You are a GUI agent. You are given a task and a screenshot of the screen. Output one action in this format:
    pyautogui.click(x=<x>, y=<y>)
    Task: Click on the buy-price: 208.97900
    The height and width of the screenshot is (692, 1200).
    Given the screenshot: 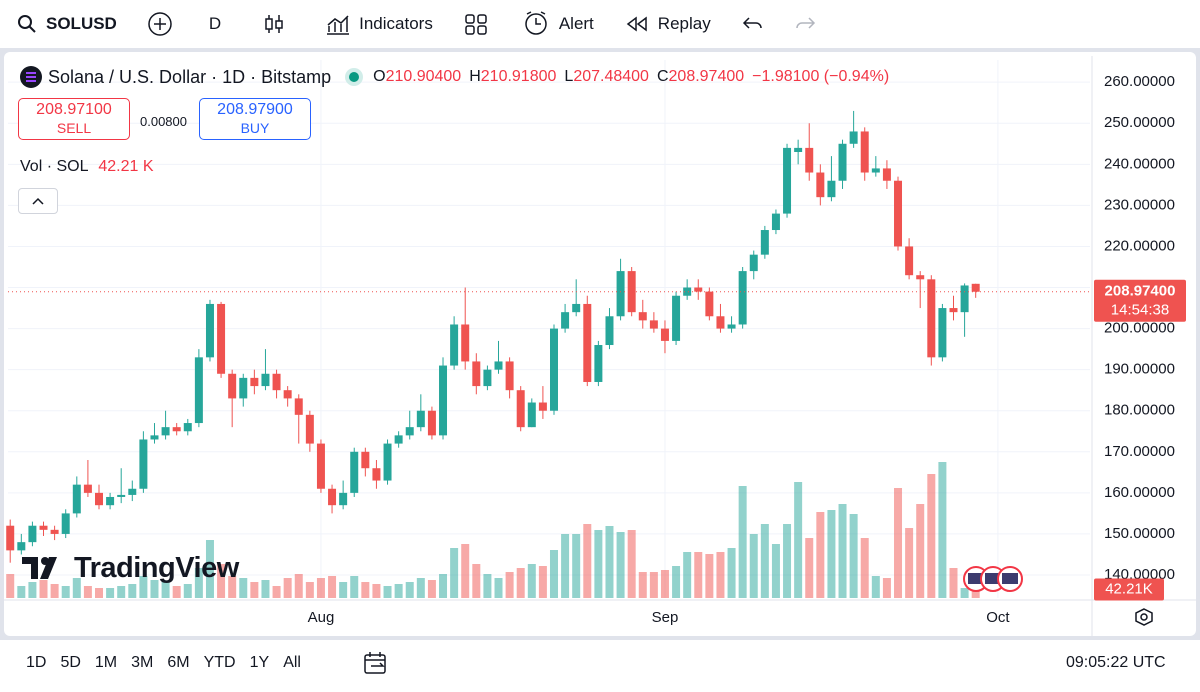 What is the action you would take?
    pyautogui.click(x=255, y=109)
    